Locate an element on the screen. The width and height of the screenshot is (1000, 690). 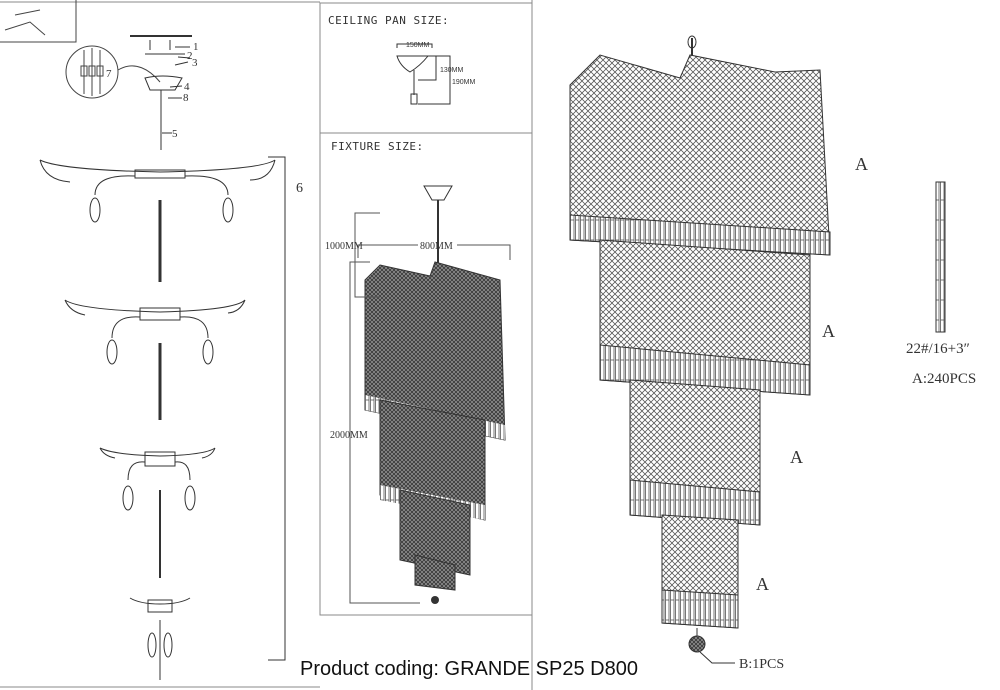
fixture-size-drawing is located at coordinates (430, 394).